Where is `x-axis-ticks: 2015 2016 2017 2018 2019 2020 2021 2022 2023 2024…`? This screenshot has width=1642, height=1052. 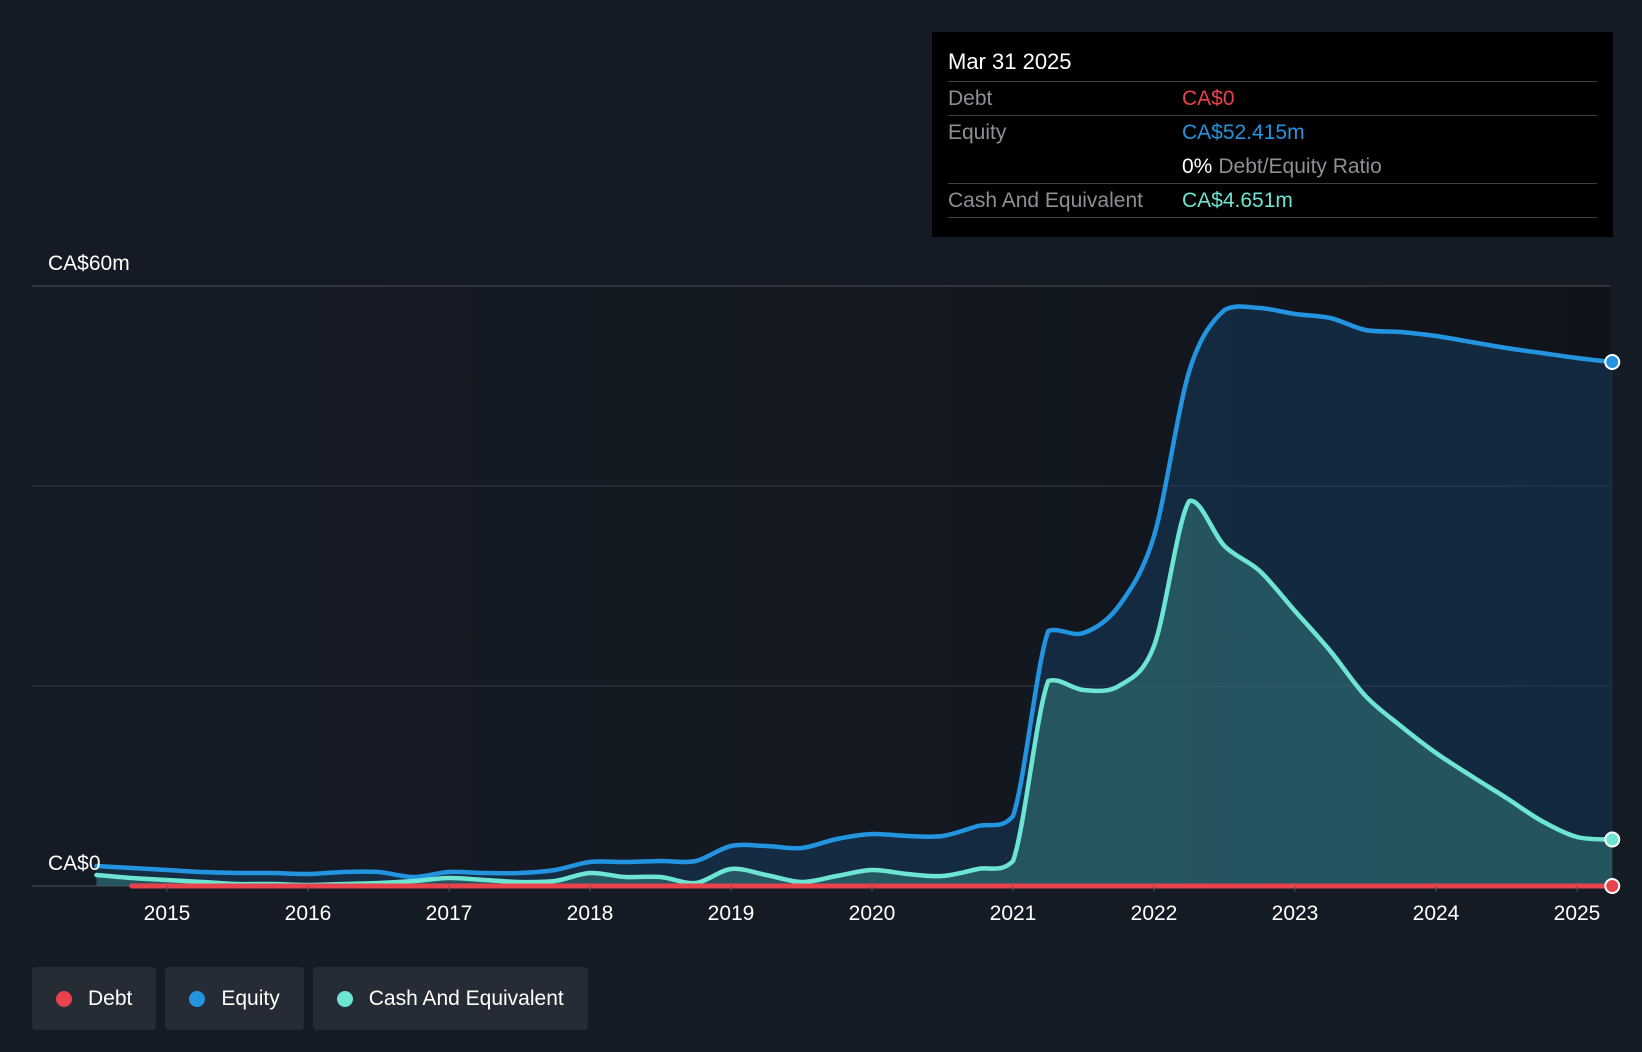 x-axis-ticks: 2015 2016 2017 2018 2019 2020 2021 2022 2023 2024… is located at coordinates (872, 905).